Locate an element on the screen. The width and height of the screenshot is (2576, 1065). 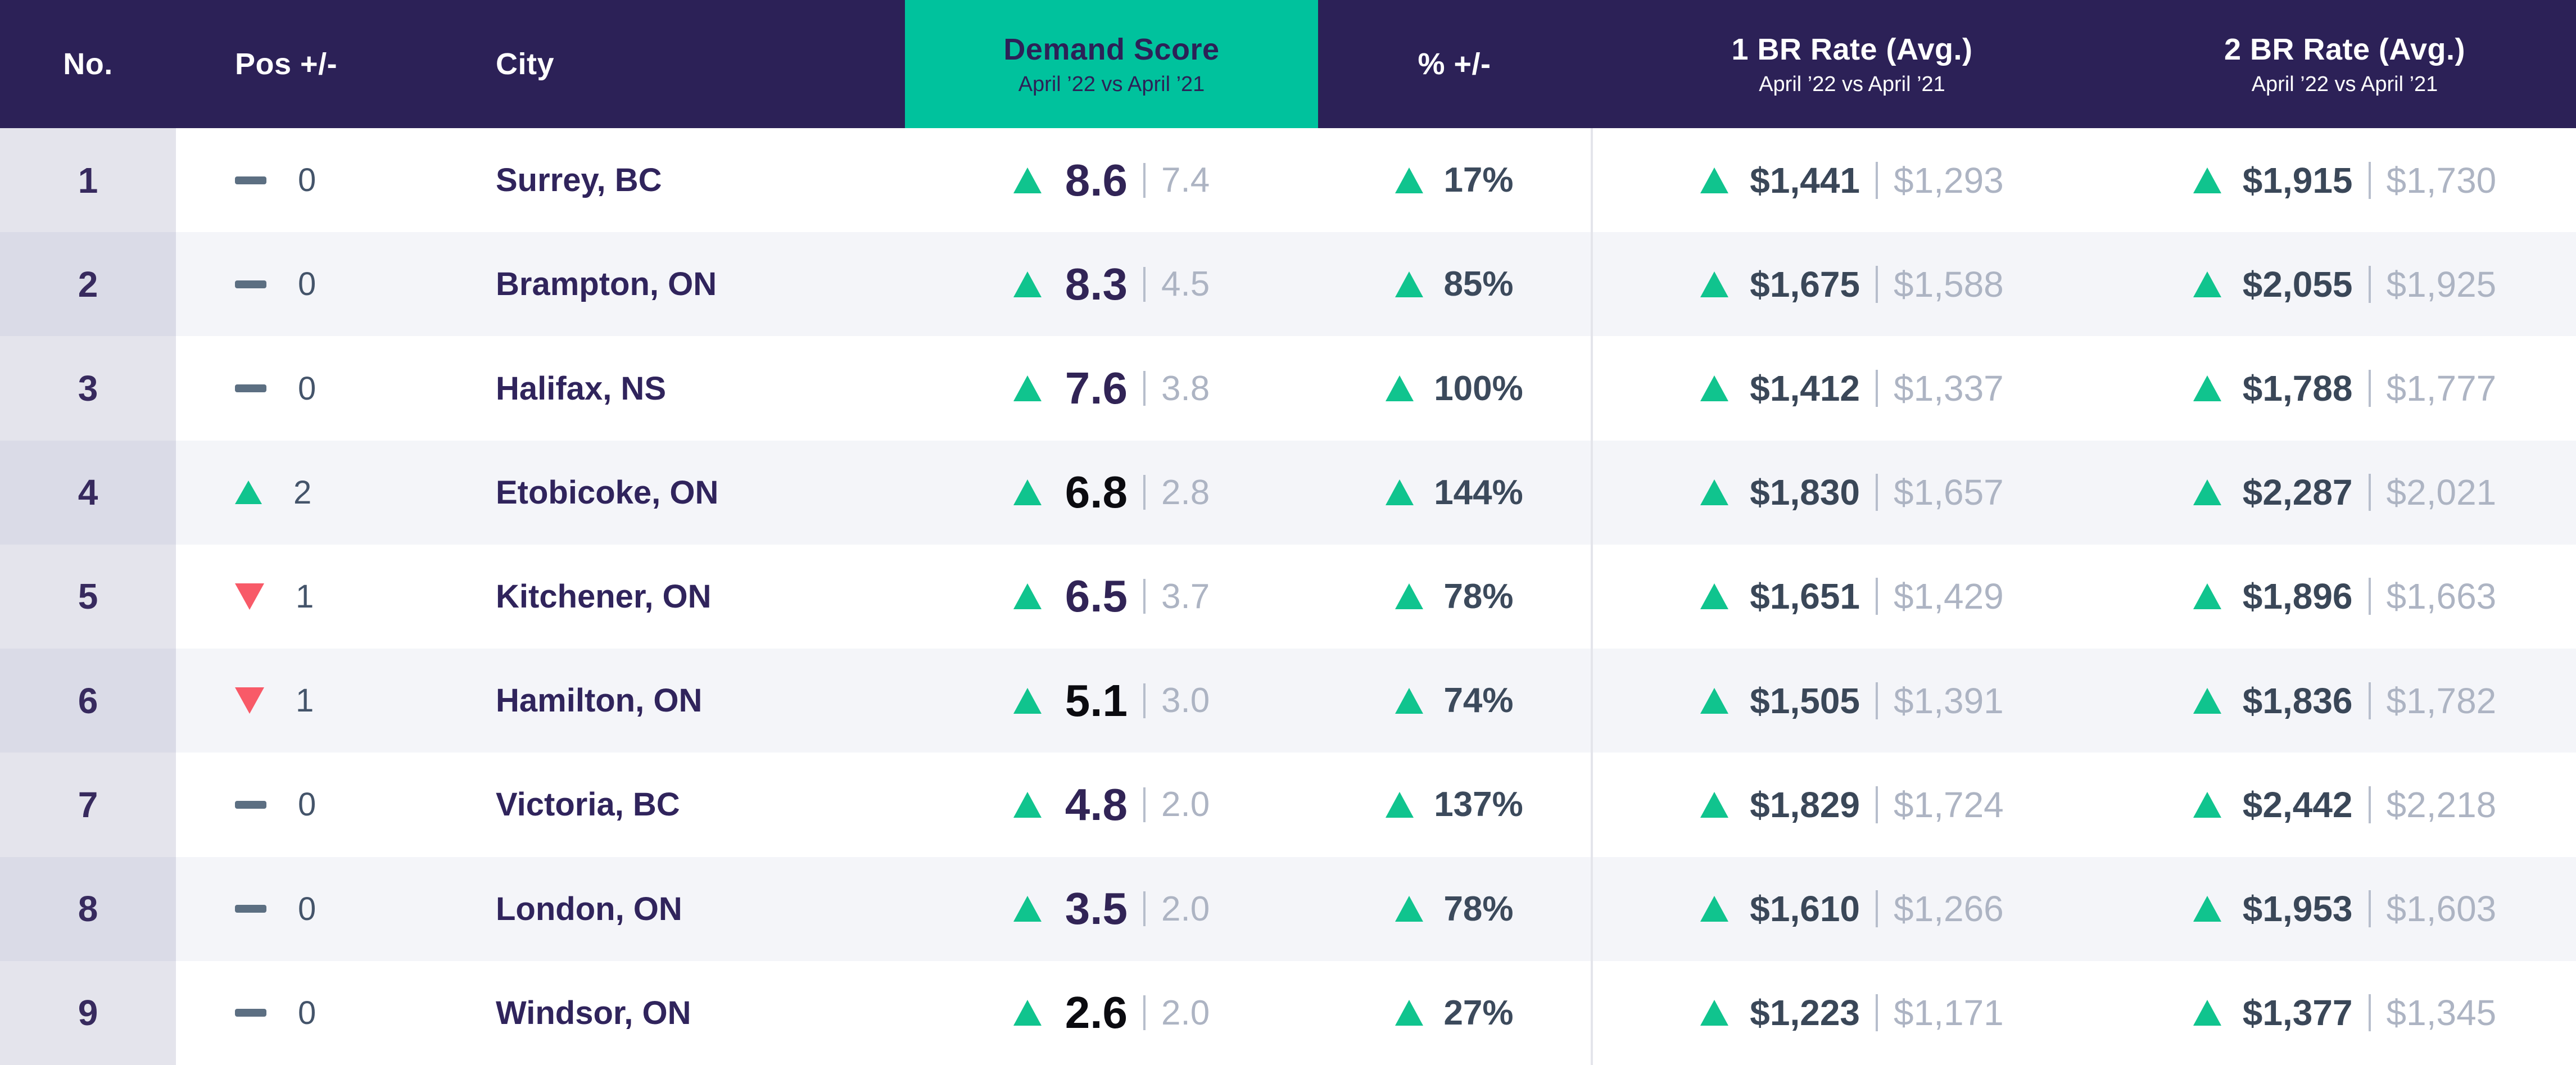
demand-score-cell: 5.1 3.0 is located at coordinates (1111, 701).